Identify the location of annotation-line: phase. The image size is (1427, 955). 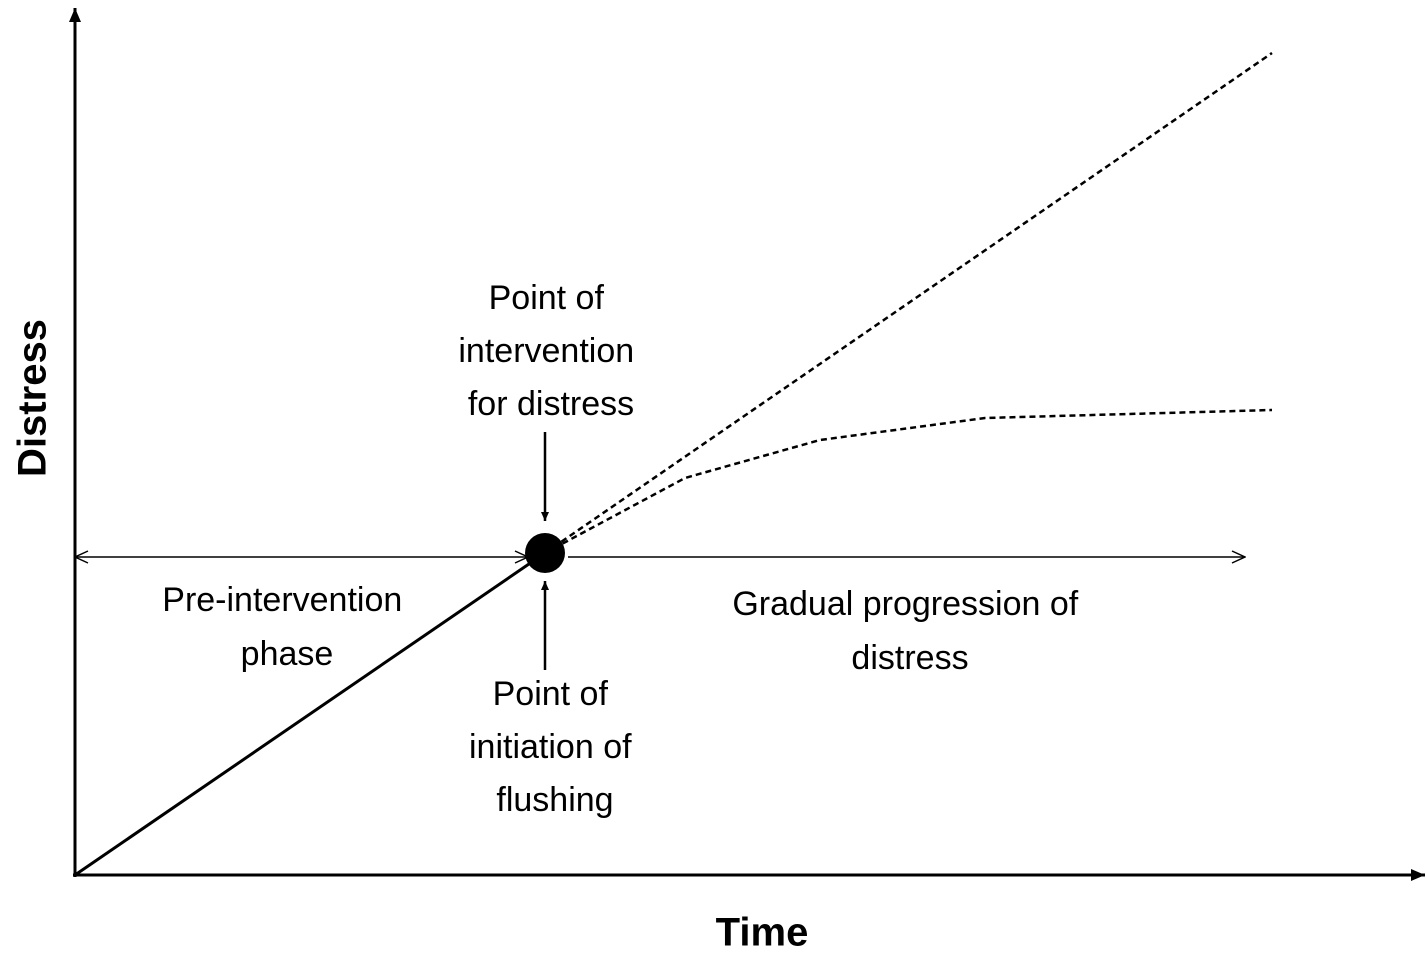
(287, 654).